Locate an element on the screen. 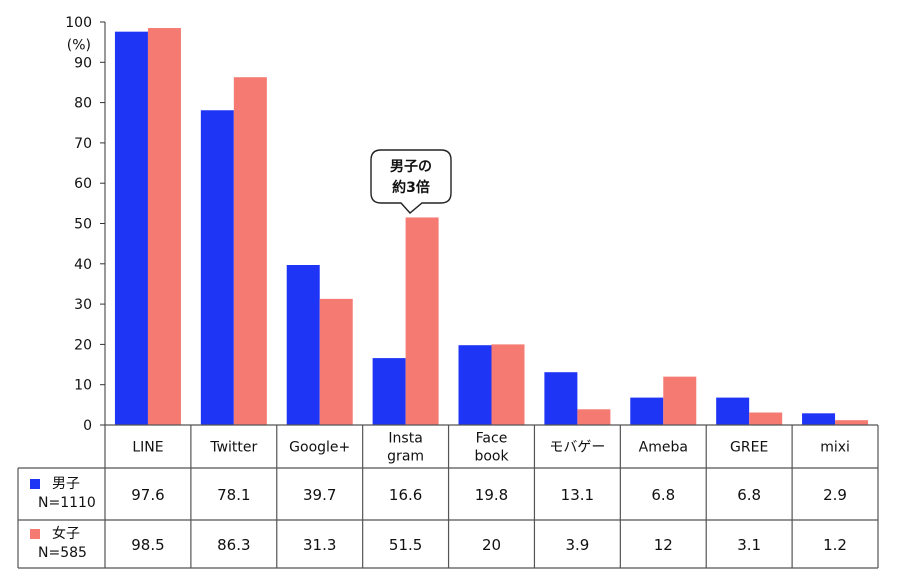 The height and width of the screenshot is (585, 900). data-cell-male-0: 97.6 is located at coordinates (147, 495).